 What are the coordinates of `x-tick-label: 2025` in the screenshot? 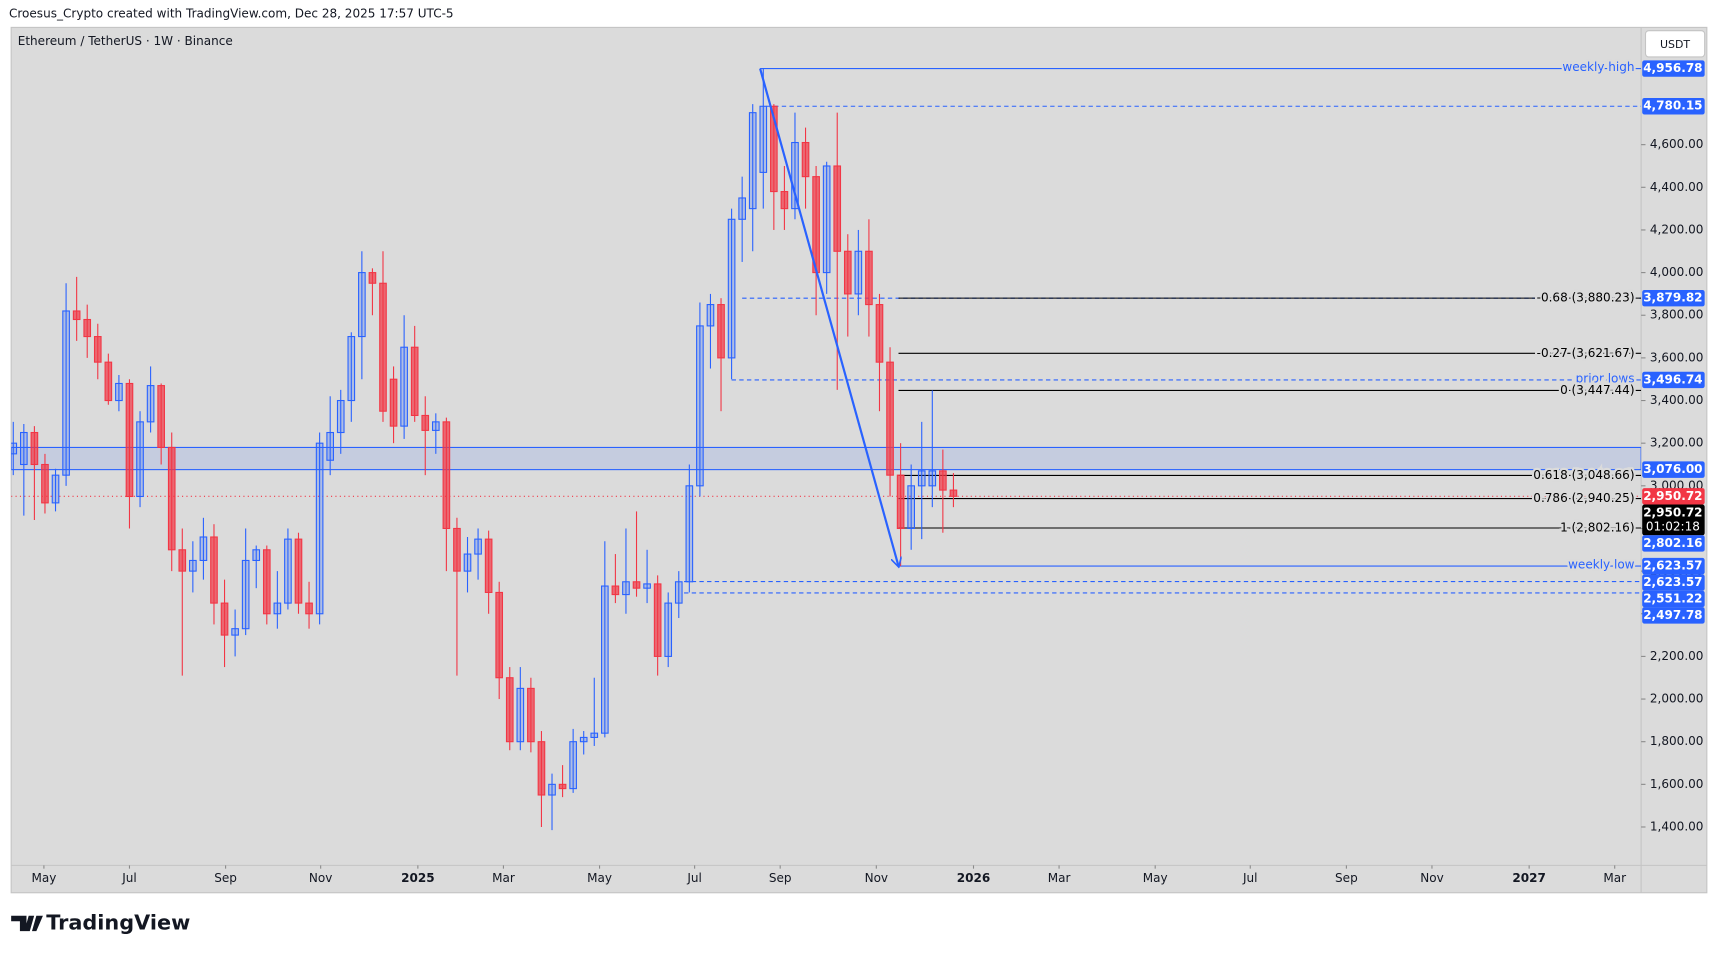 It's located at (418, 878).